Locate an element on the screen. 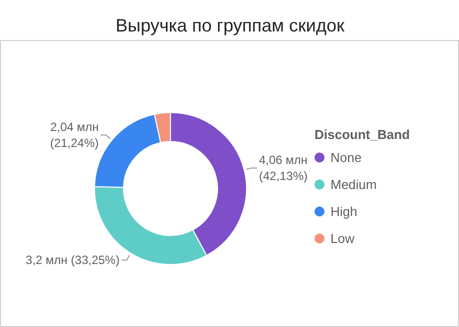 The width and height of the screenshot is (459, 327). data-label: 2,04 млн (21,24%) is located at coordinates (74, 135).